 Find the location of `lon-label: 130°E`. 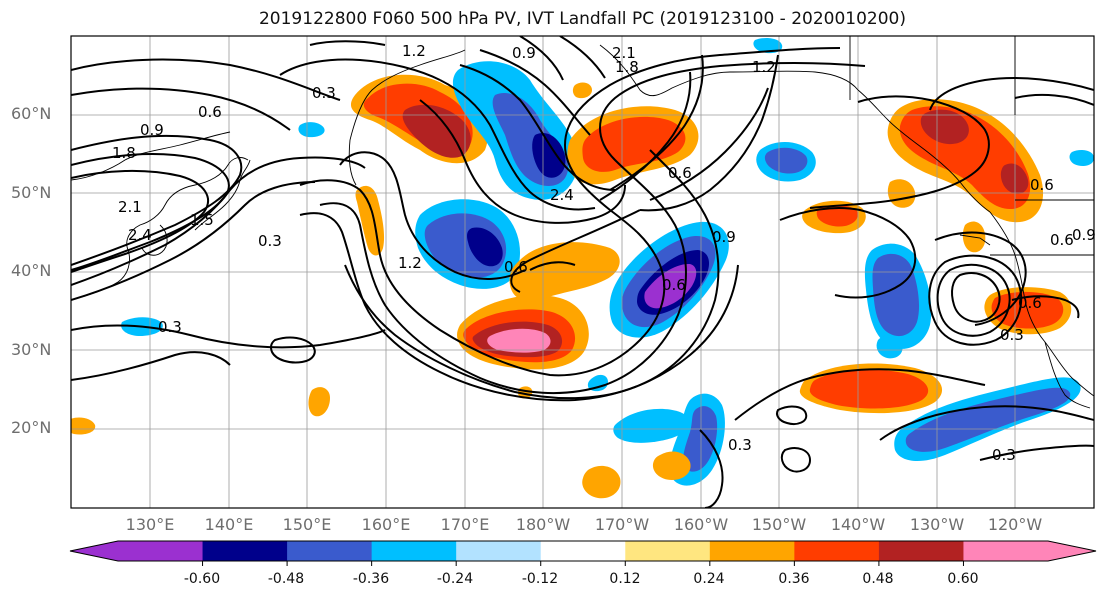

lon-label: 130°E is located at coordinates (150, 524).